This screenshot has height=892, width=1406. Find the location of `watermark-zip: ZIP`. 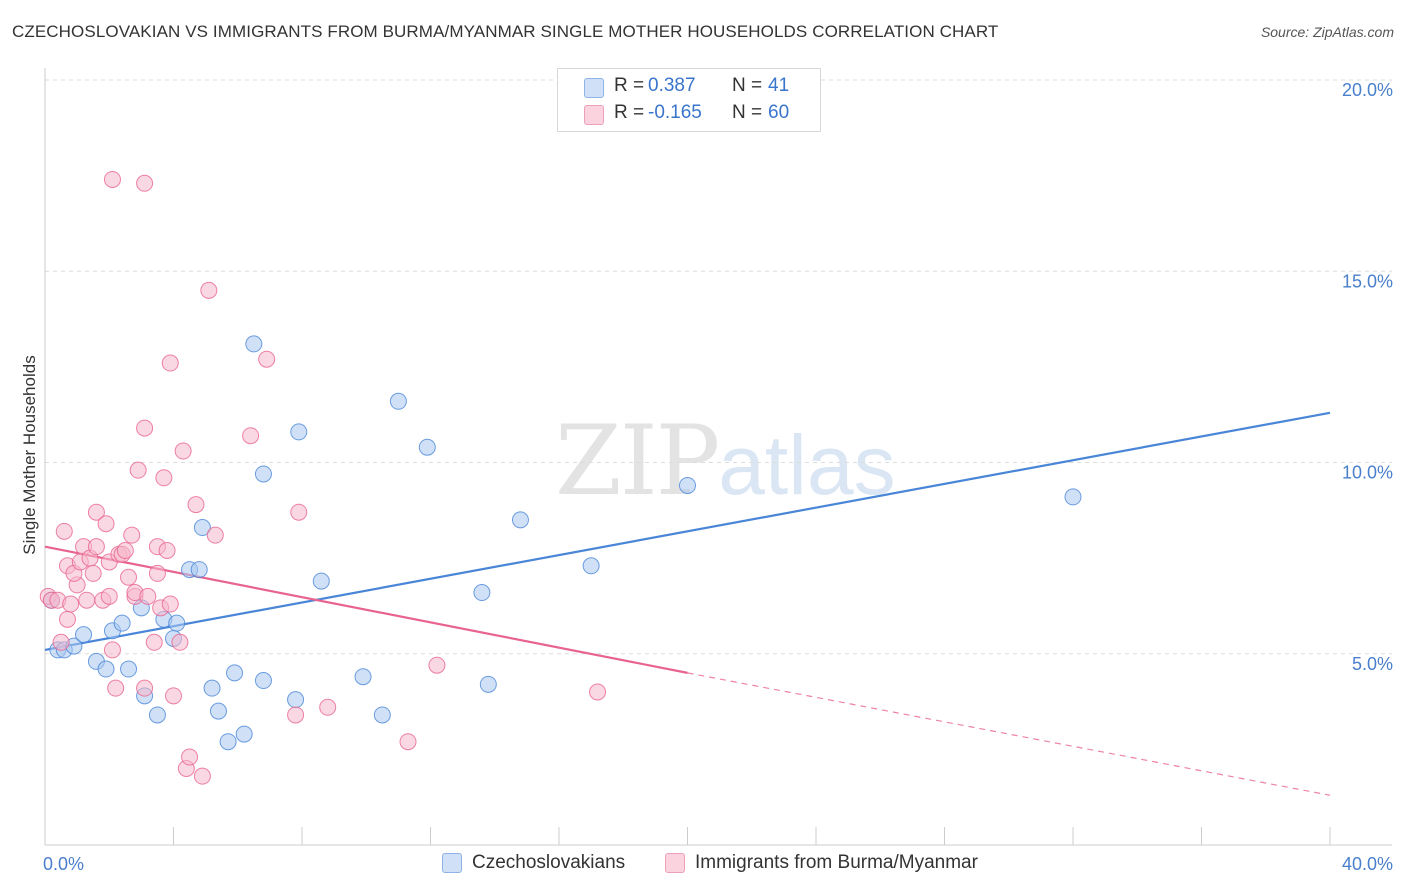

watermark-zip: ZIP is located at coordinates (637, 461).